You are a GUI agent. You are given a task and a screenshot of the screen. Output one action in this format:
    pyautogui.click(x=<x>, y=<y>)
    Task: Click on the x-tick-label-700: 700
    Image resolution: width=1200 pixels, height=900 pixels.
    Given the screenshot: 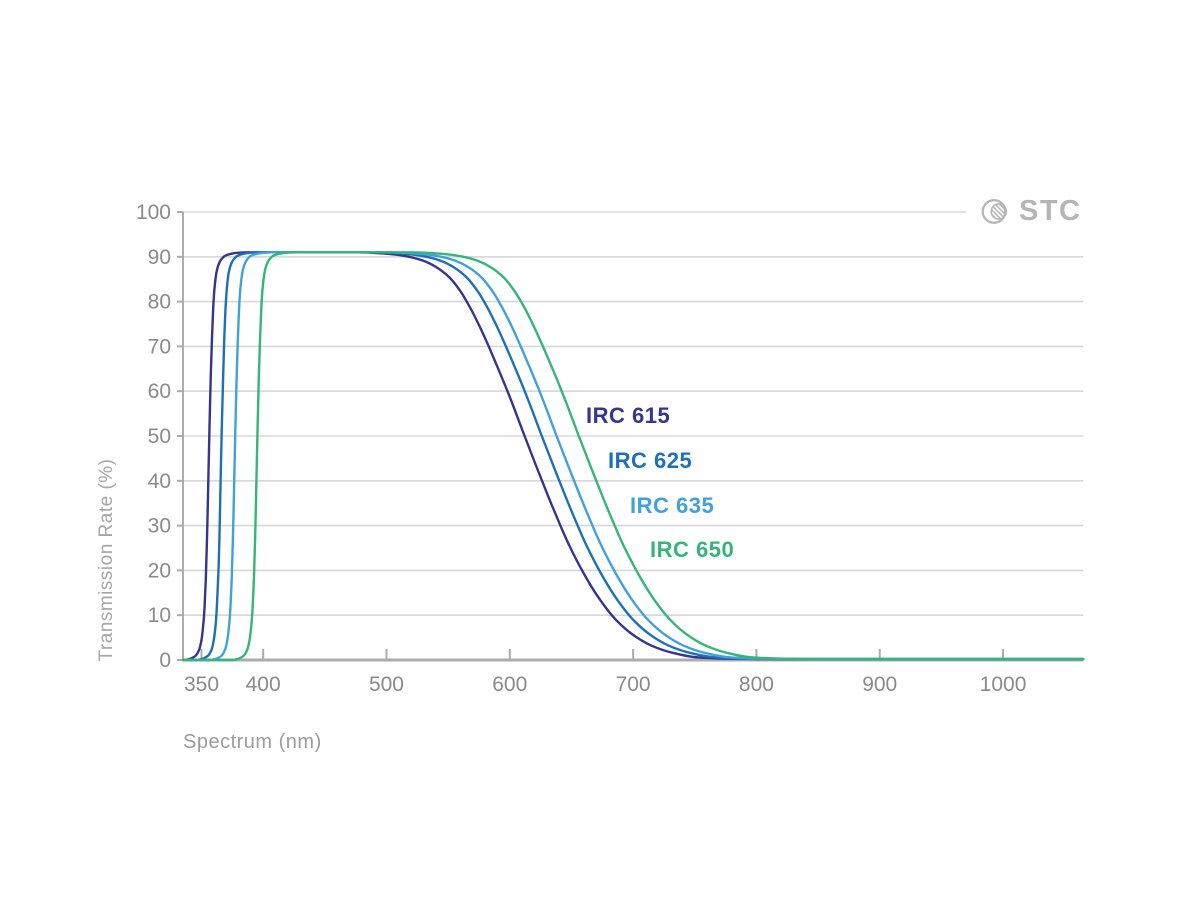 What is the action you would take?
    pyautogui.click(x=633, y=684)
    